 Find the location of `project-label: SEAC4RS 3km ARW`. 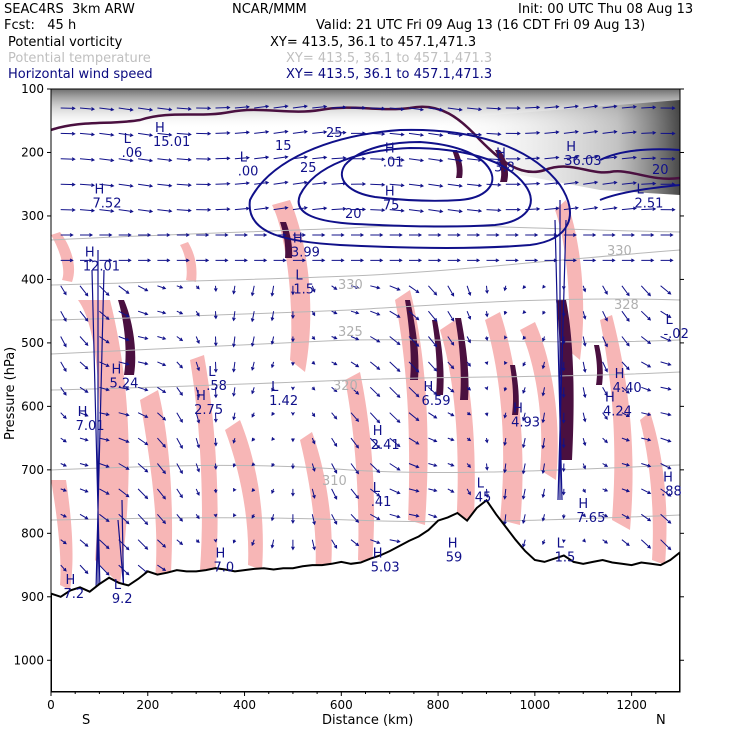

project-label: SEAC4RS 3km ARW is located at coordinates (69, 9).